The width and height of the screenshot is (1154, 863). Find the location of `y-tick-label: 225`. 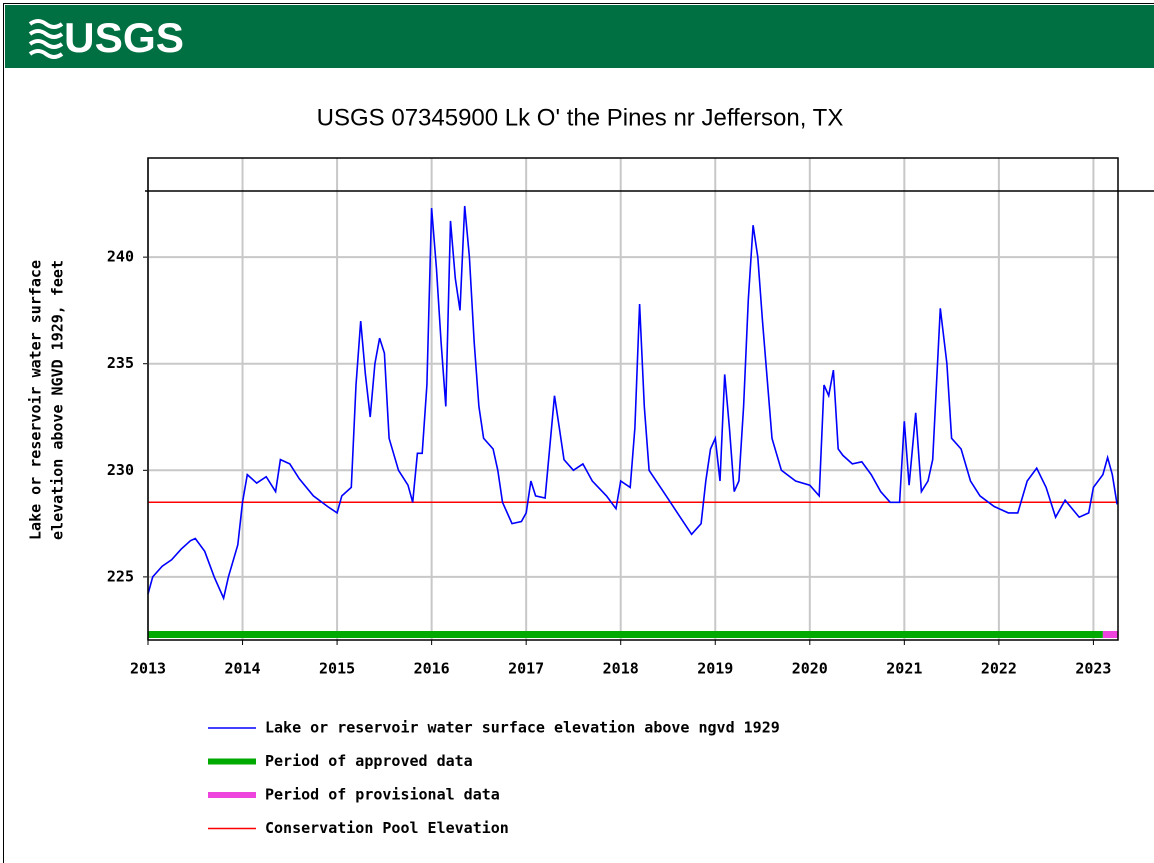

y-tick-label: 225 is located at coordinates (120, 576).